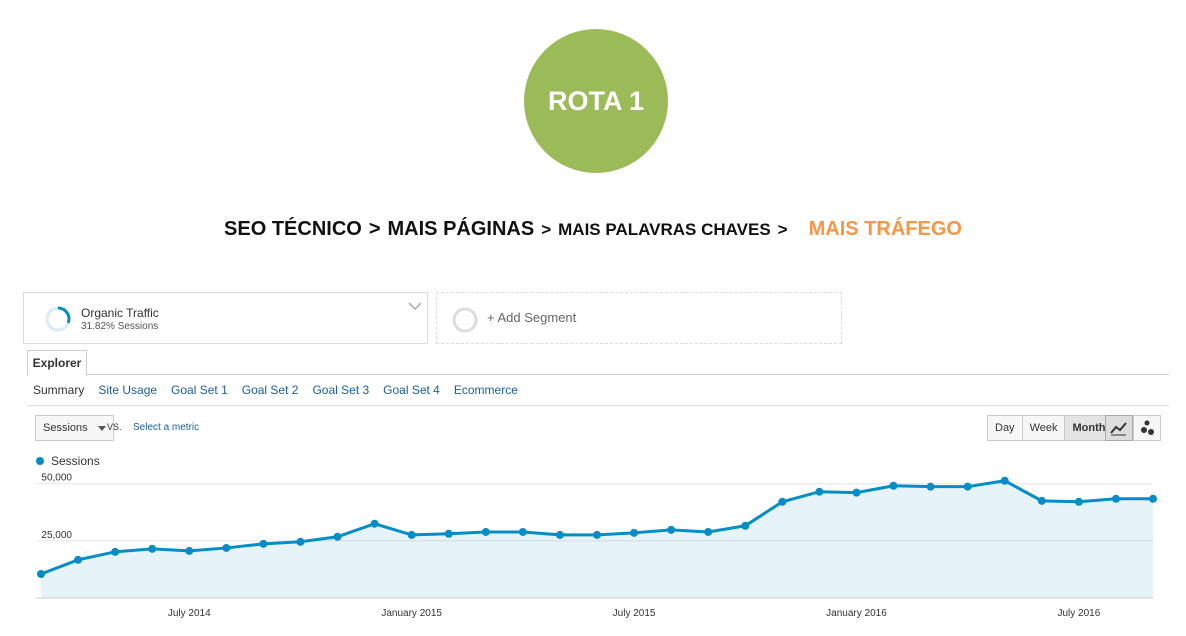 The height and width of the screenshot is (636, 1186). I want to click on add-segment-label: + Add Segment, so click(532, 317).